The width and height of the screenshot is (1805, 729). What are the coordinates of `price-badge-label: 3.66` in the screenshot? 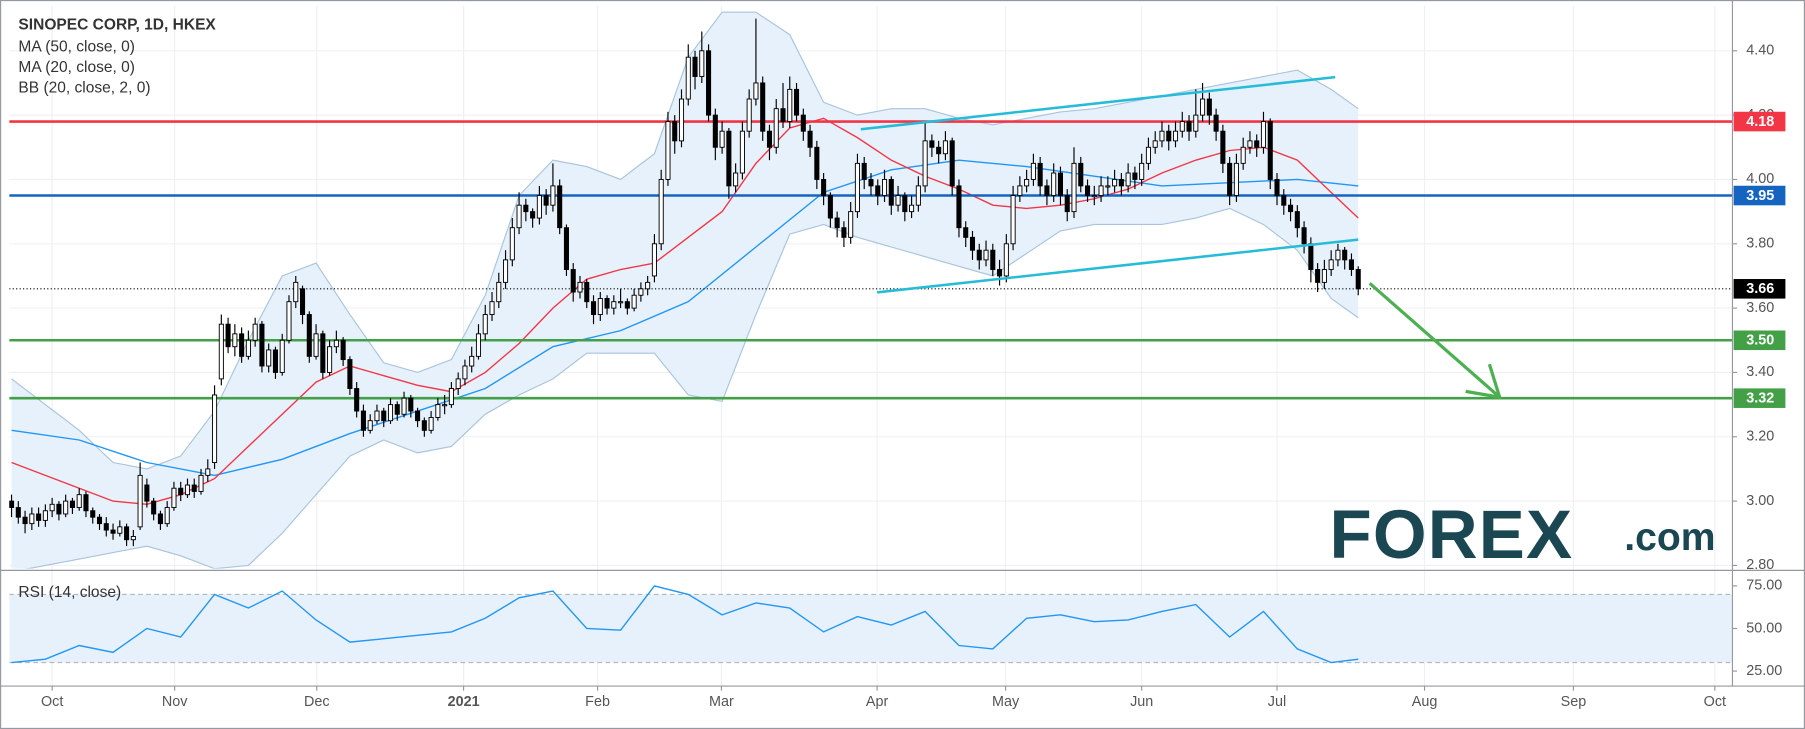 It's located at (1760, 289).